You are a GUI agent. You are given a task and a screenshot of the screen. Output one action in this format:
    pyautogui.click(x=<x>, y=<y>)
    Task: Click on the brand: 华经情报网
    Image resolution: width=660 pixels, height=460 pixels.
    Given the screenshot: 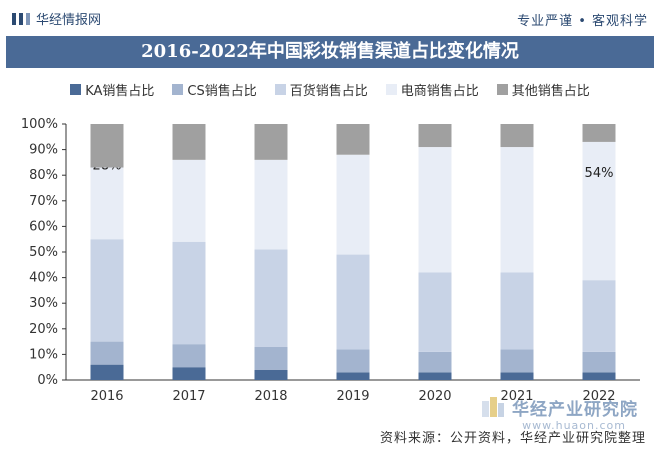 What is the action you would take?
    pyautogui.click(x=56, y=18)
    